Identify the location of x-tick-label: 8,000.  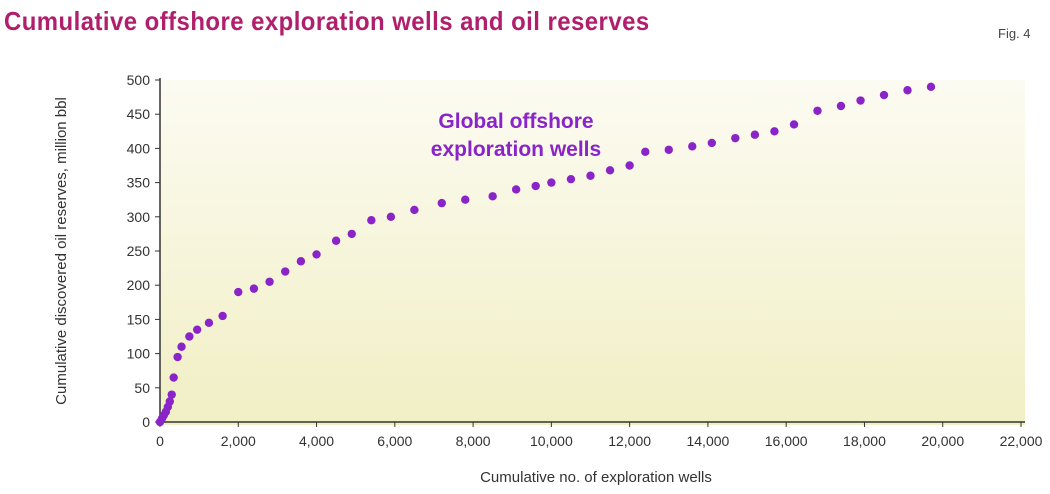
(473, 441).